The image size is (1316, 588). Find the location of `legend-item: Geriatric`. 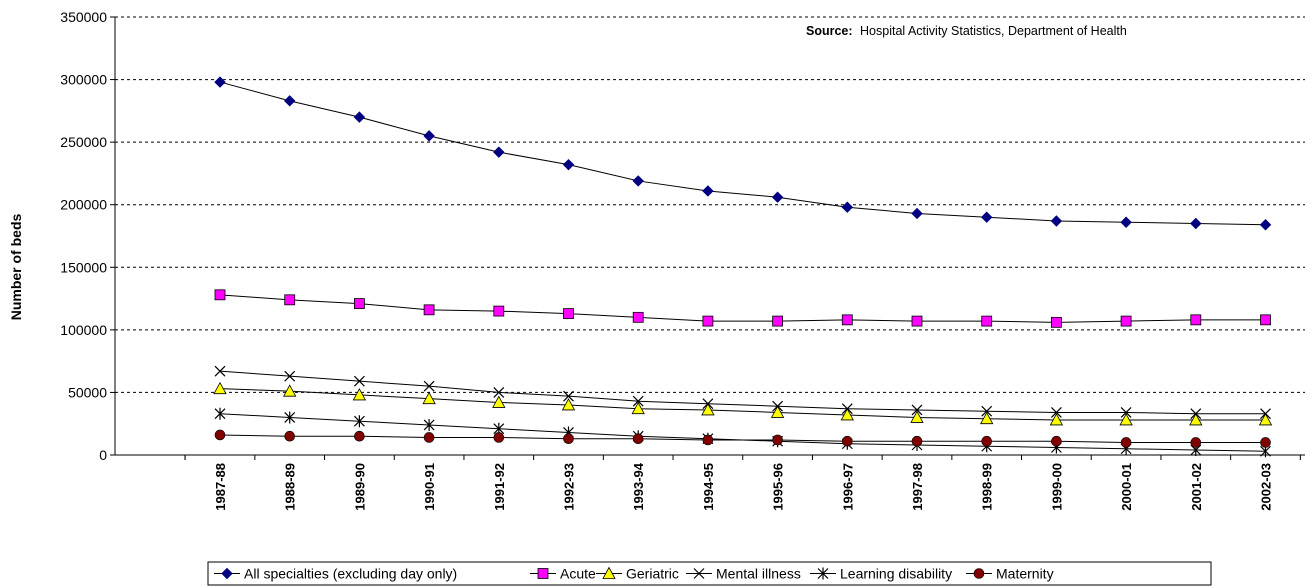

legend-item: Geriatric is located at coordinates (637, 574).